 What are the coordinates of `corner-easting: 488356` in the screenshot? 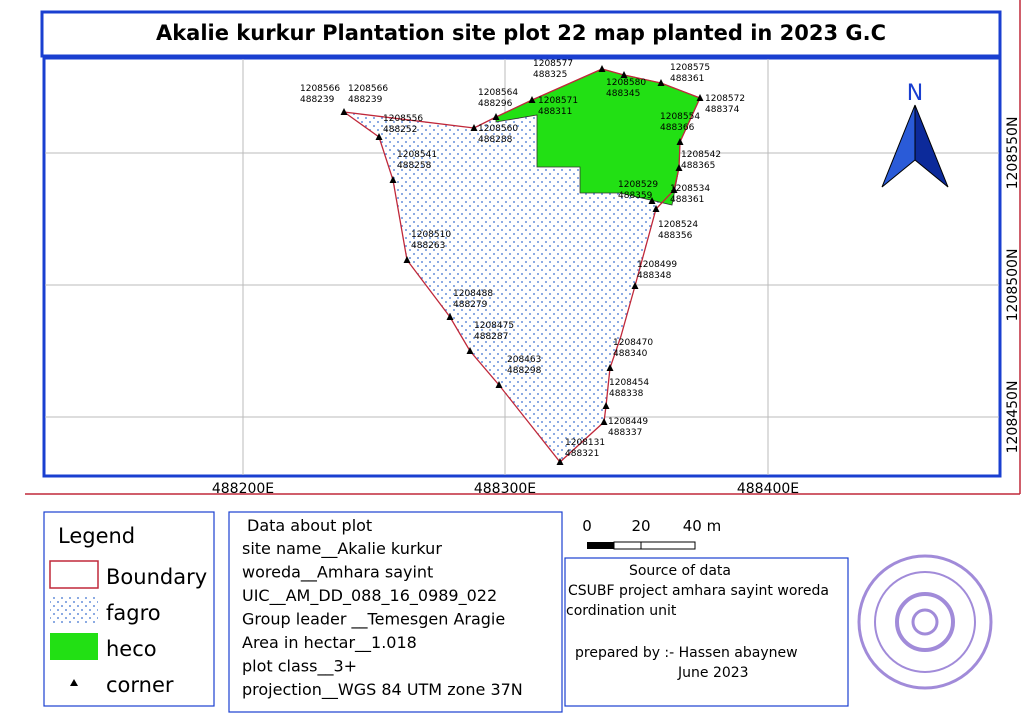 It's located at (675, 236).